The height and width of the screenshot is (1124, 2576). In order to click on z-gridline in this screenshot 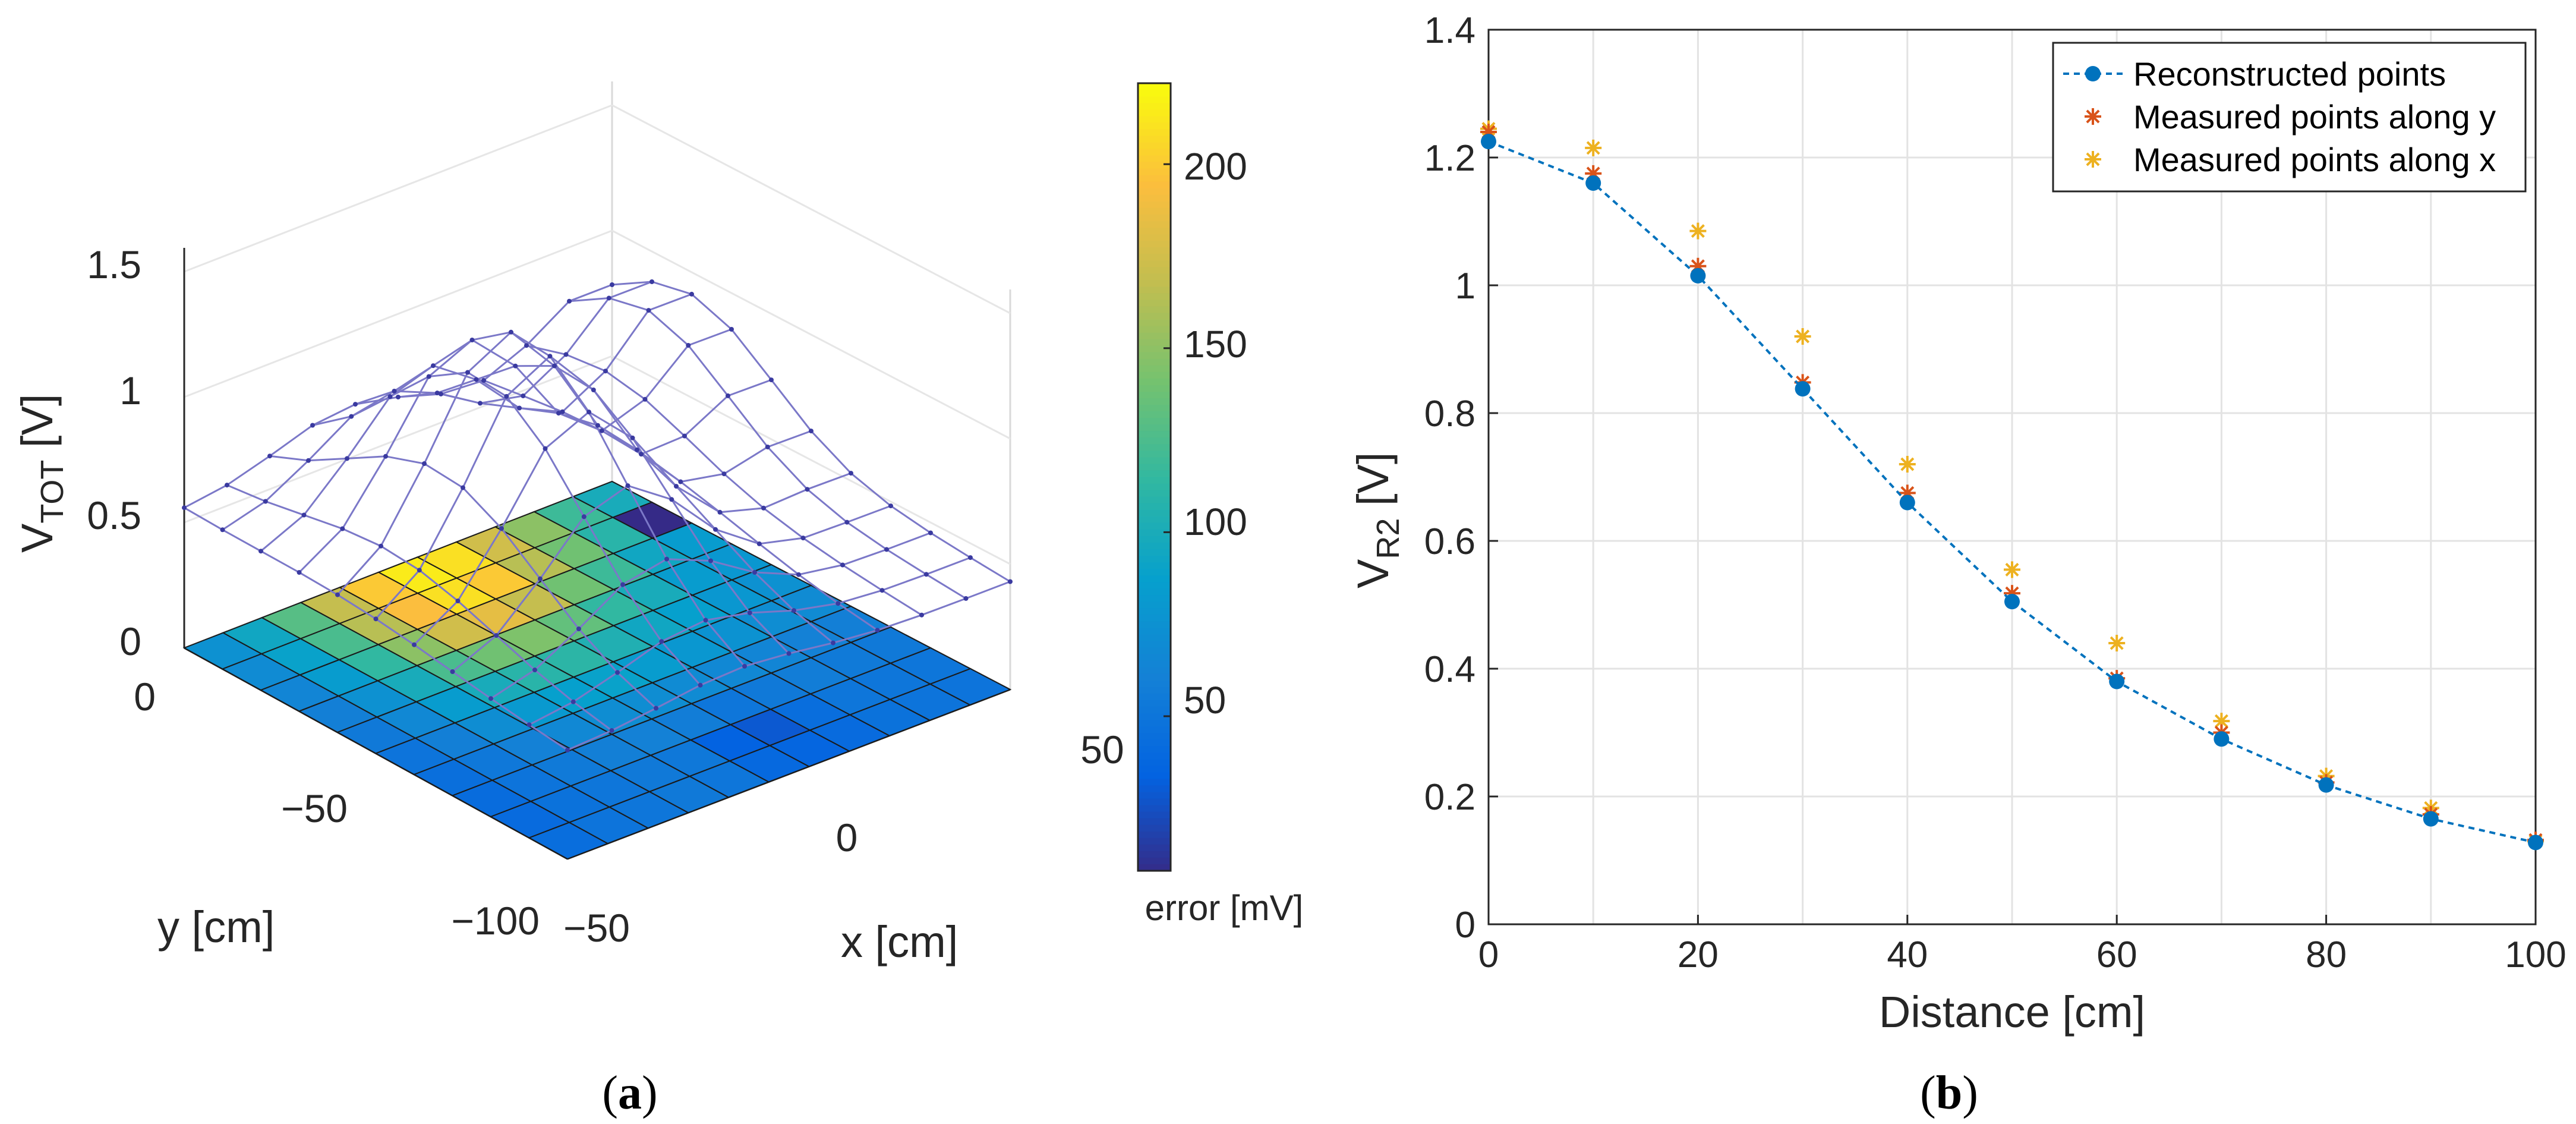, I will do `click(811, 334)`.